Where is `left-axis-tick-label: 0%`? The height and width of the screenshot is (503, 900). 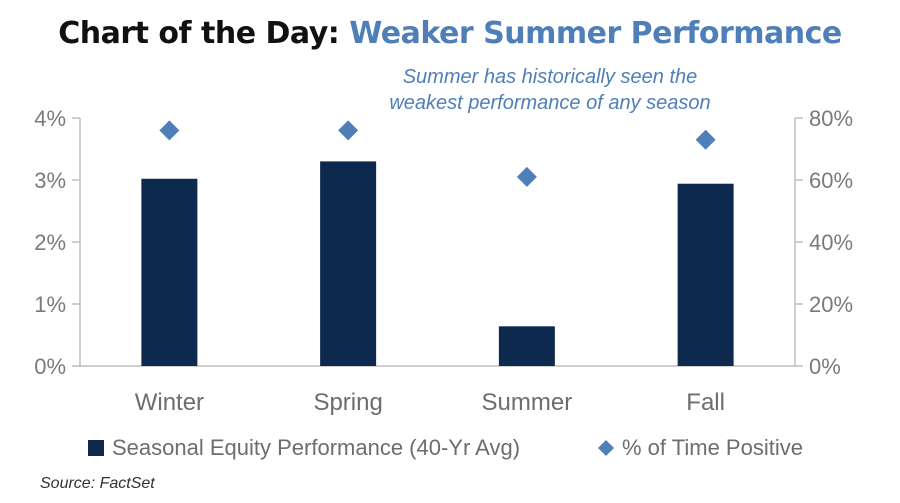
left-axis-tick-label: 0% is located at coordinates (50, 366).